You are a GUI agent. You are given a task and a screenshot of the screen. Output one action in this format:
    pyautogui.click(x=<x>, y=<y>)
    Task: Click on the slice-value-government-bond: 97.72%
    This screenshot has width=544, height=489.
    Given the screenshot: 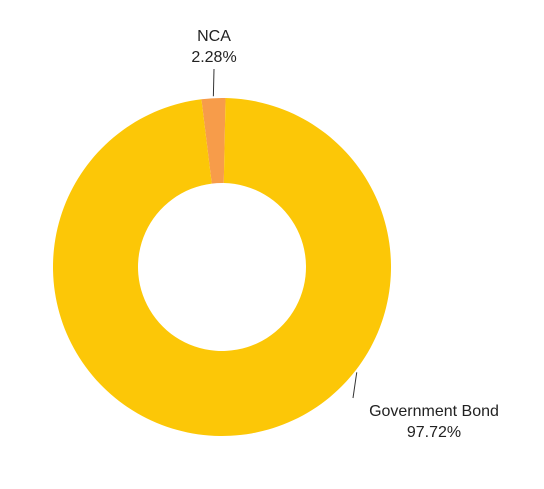 What is the action you would take?
    pyautogui.click(x=434, y=432)
    